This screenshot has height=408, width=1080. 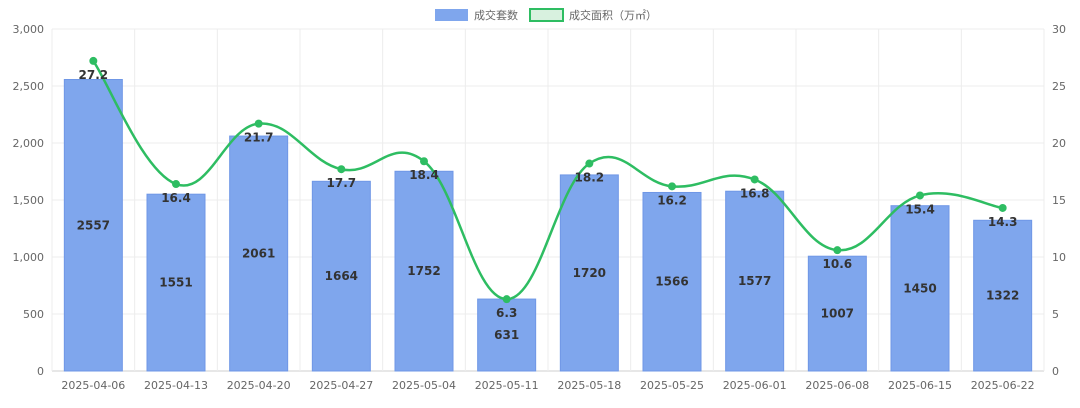 What do you see at coordinates (94, 75) in the screenshot?
I see `line-value-label: 27.2` at bounding box center [94, 75].